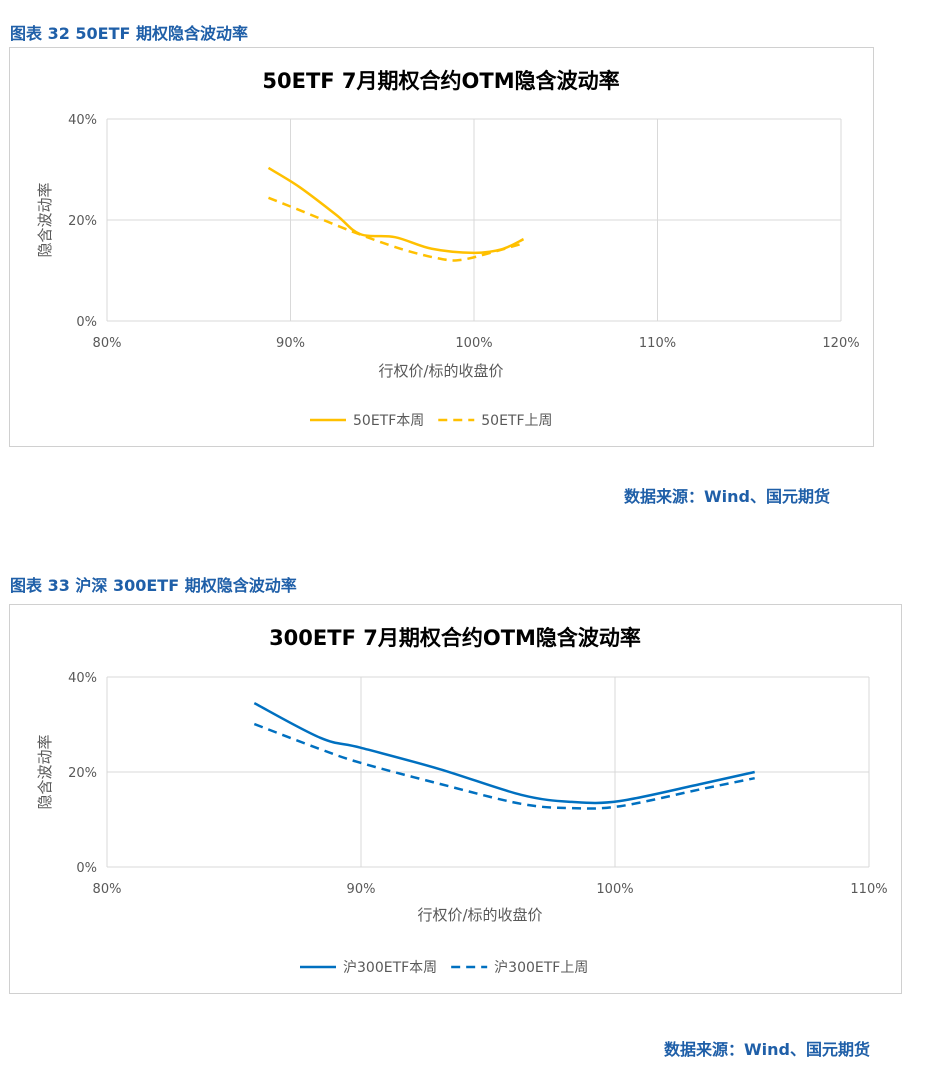 This screenshot has width=926, height=1076. I want to click on figure-caption-33: 图表 33 沪深 300ETF 期权隐含波动率, so click(153, 585).